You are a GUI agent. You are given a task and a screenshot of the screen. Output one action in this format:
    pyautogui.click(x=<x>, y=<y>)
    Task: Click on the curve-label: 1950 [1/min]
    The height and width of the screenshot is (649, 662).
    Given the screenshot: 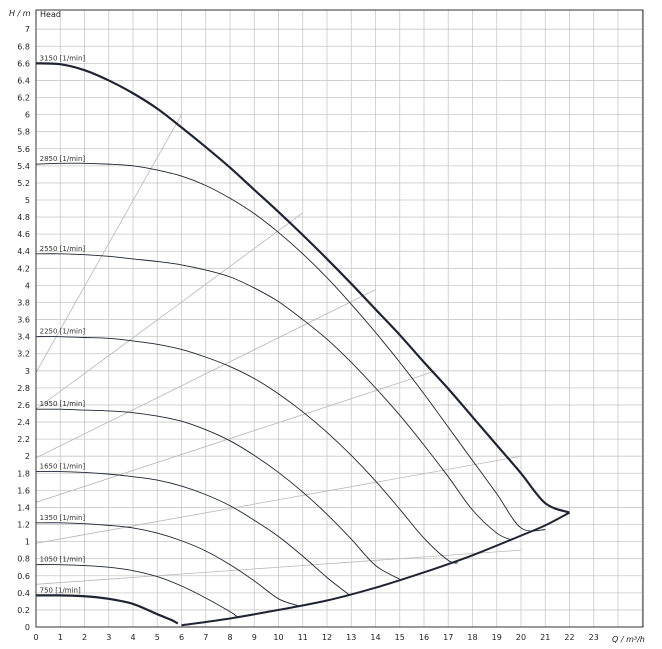 What is the action you would take?
    pyautogui.click(x=63, y=404)
    